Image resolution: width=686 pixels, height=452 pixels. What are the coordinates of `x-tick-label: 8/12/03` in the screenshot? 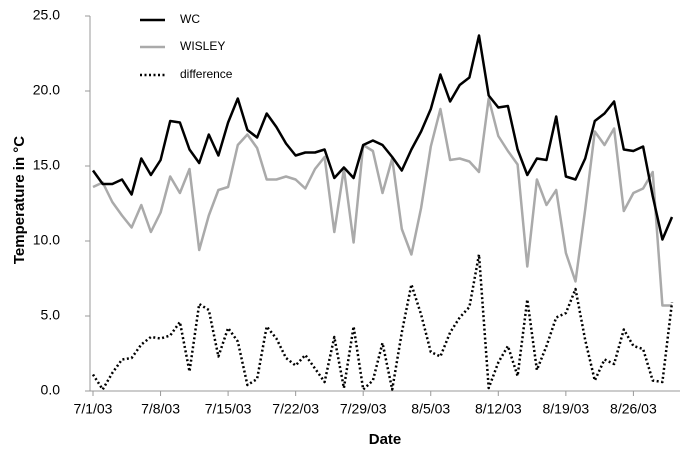 It's located at (498, 409).